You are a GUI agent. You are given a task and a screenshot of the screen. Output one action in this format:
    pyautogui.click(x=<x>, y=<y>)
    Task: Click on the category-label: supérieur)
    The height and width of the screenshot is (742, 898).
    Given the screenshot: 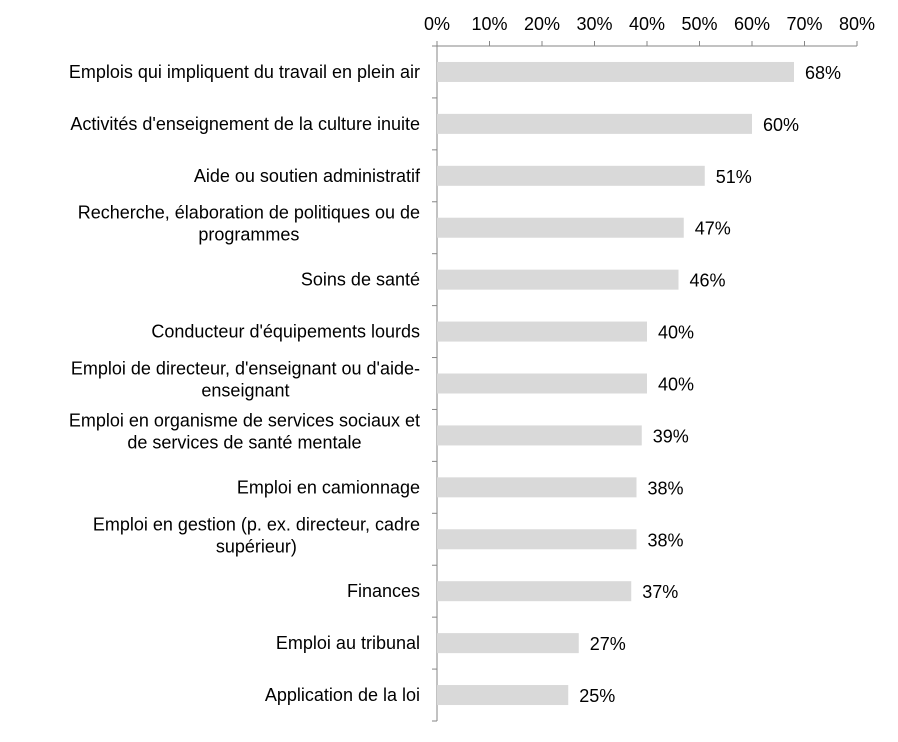 What is the action you would take?
    pyautogui.click(x=256, y=546)
    